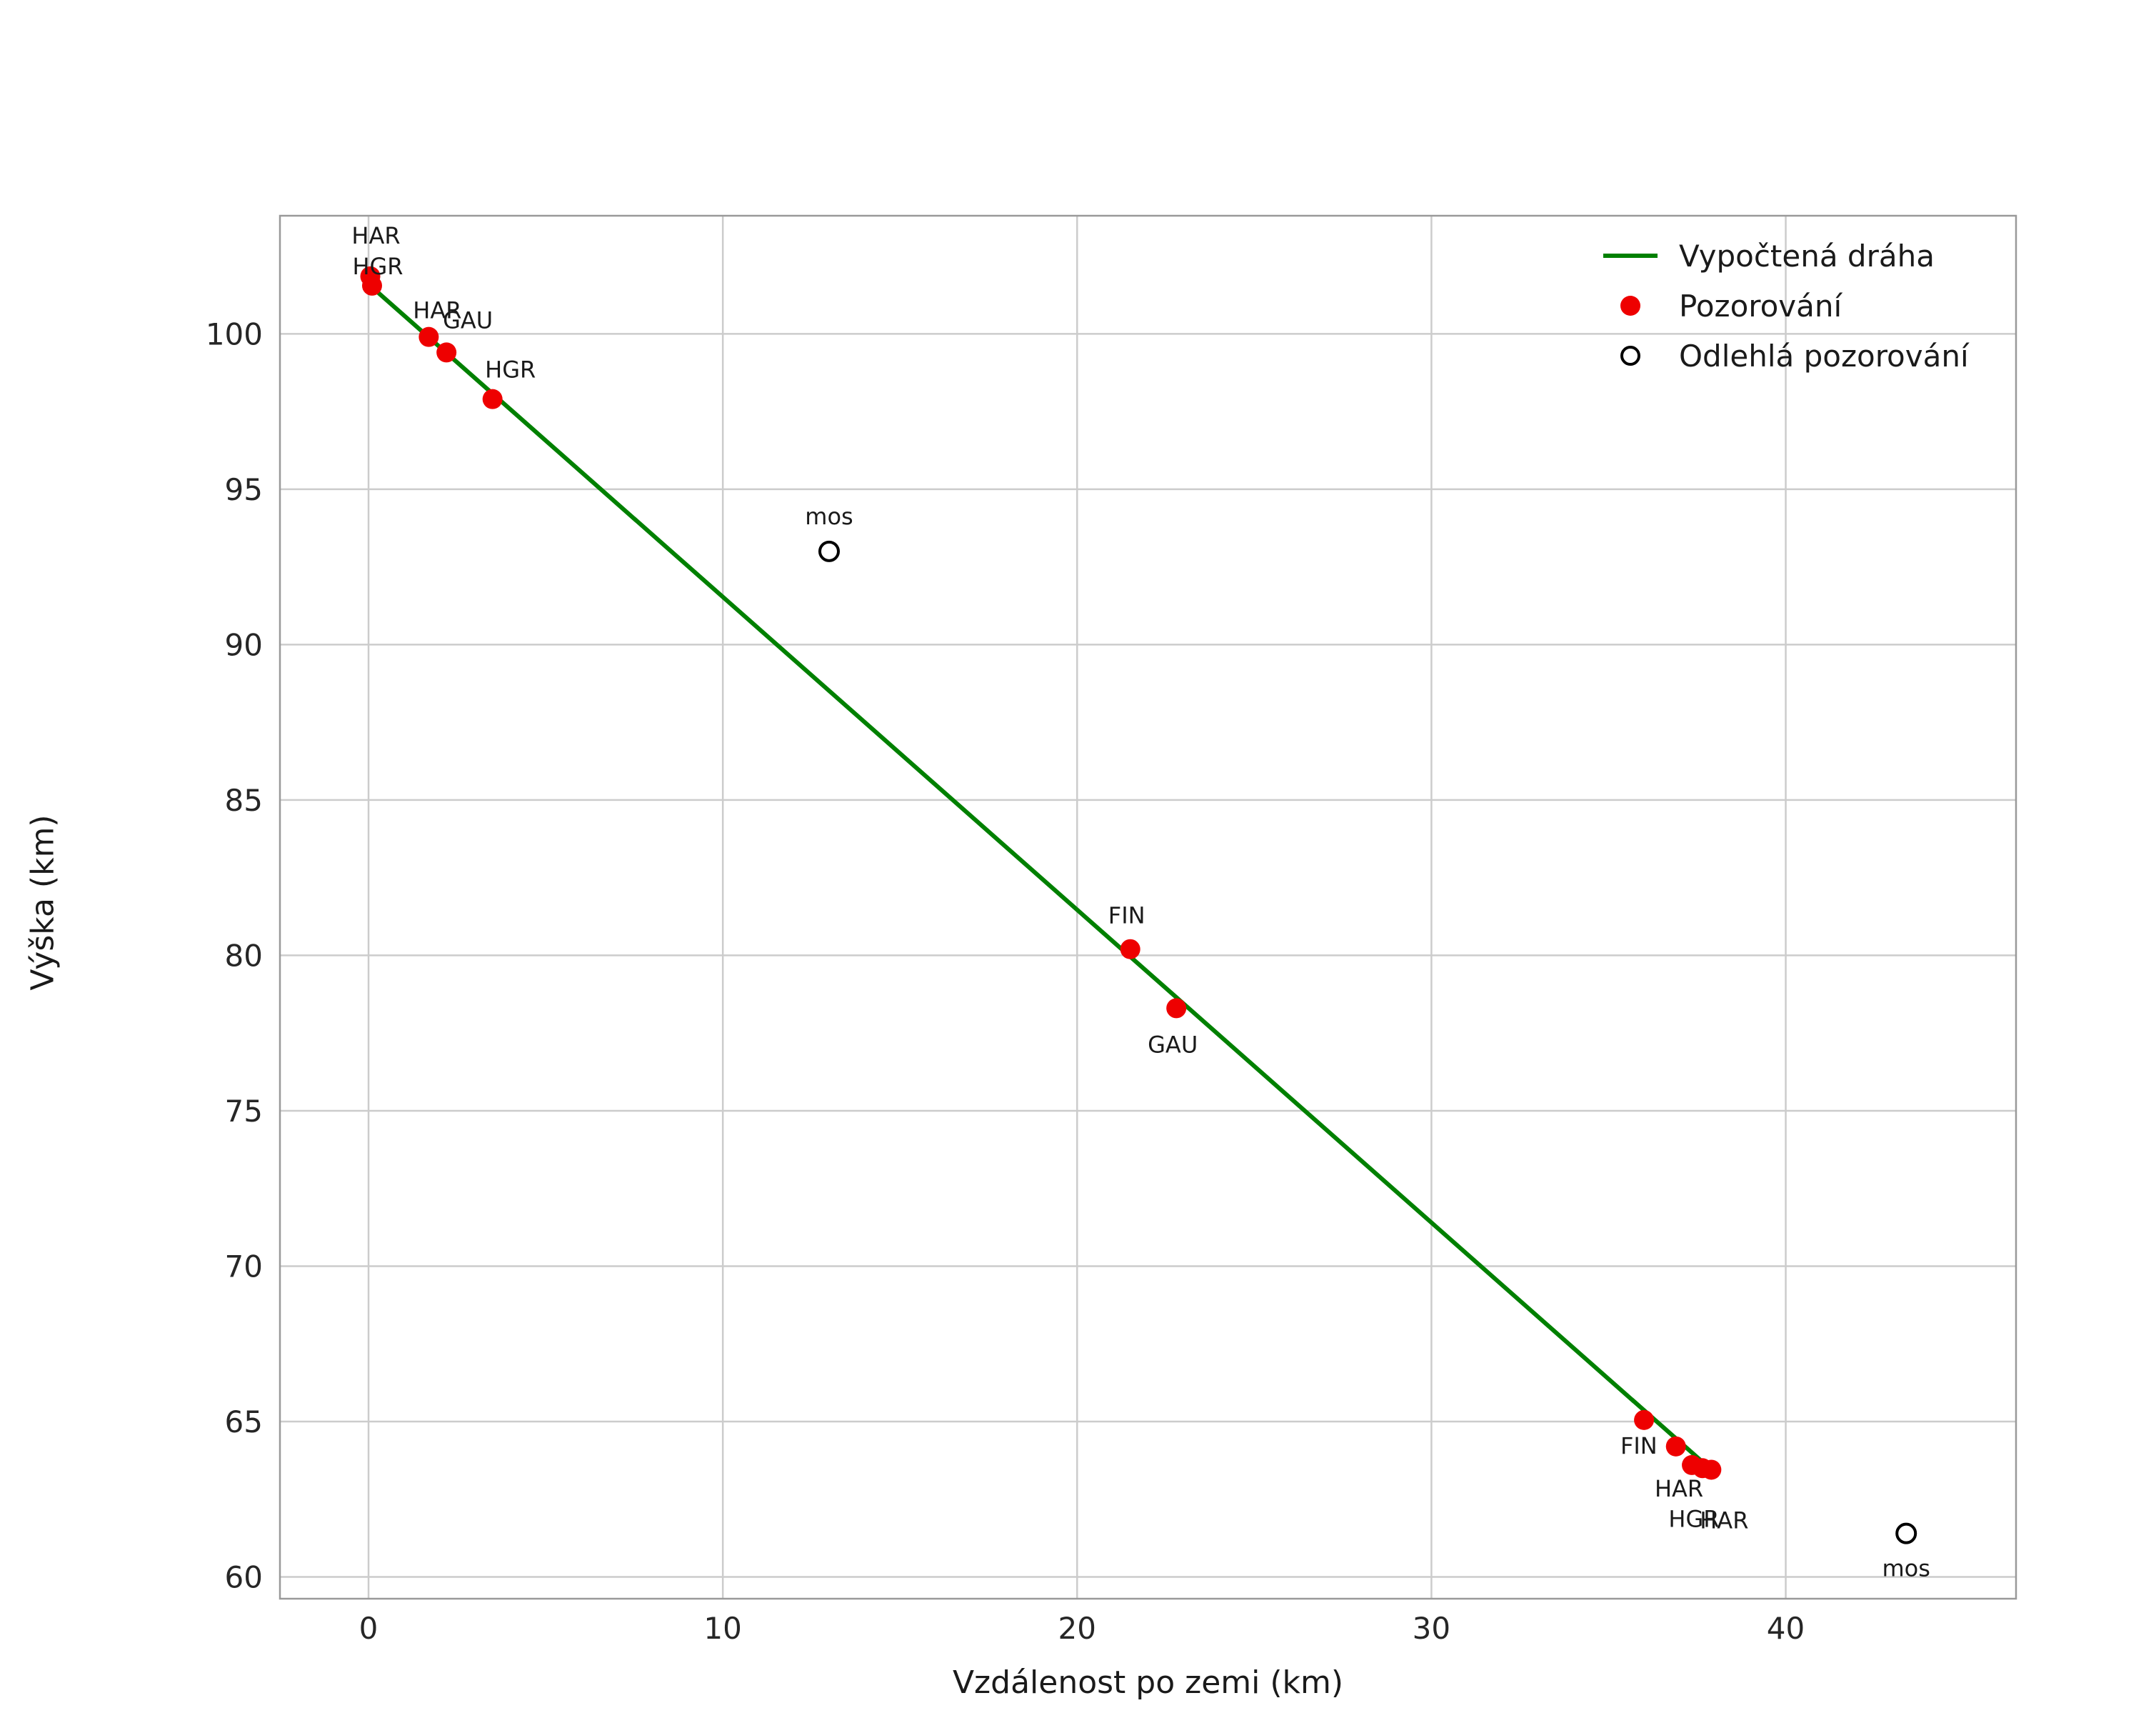  What do you see at coordinates (244, 955) in the screenshot?
I see `y-tick-label: 80` at bounding box center [244, 955].